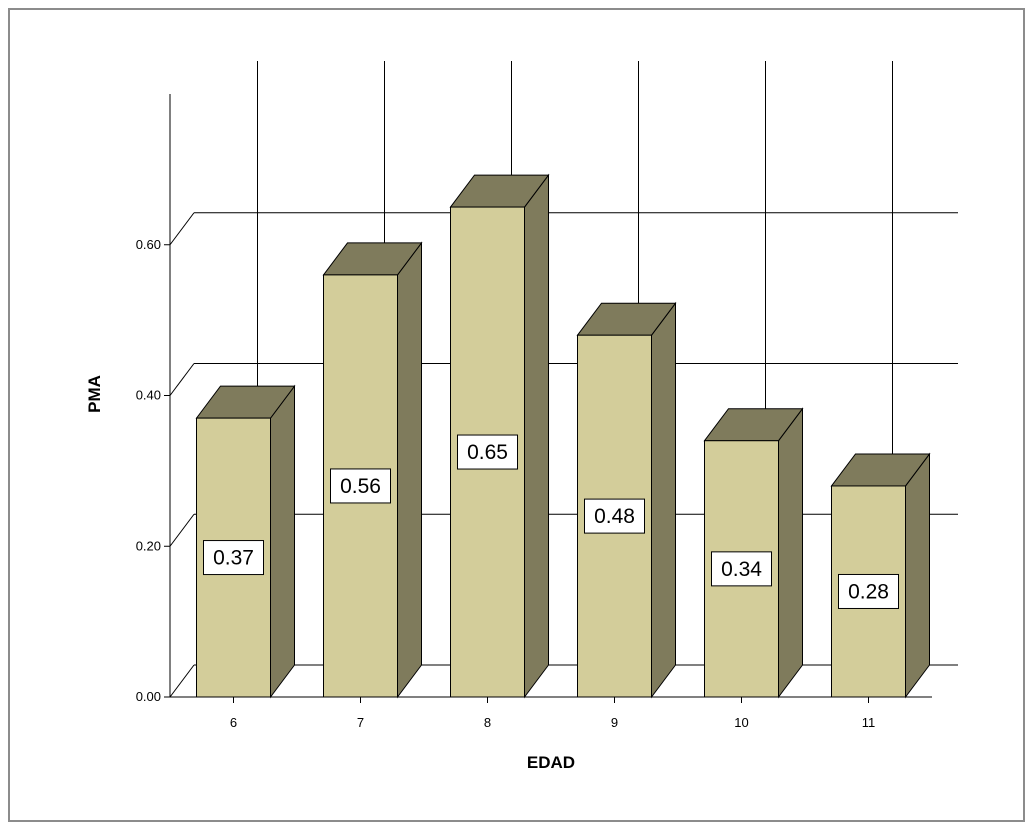 This screenshot has height=830, width=1033. I want to click on x-tick-label: 9, so click(614, 722).